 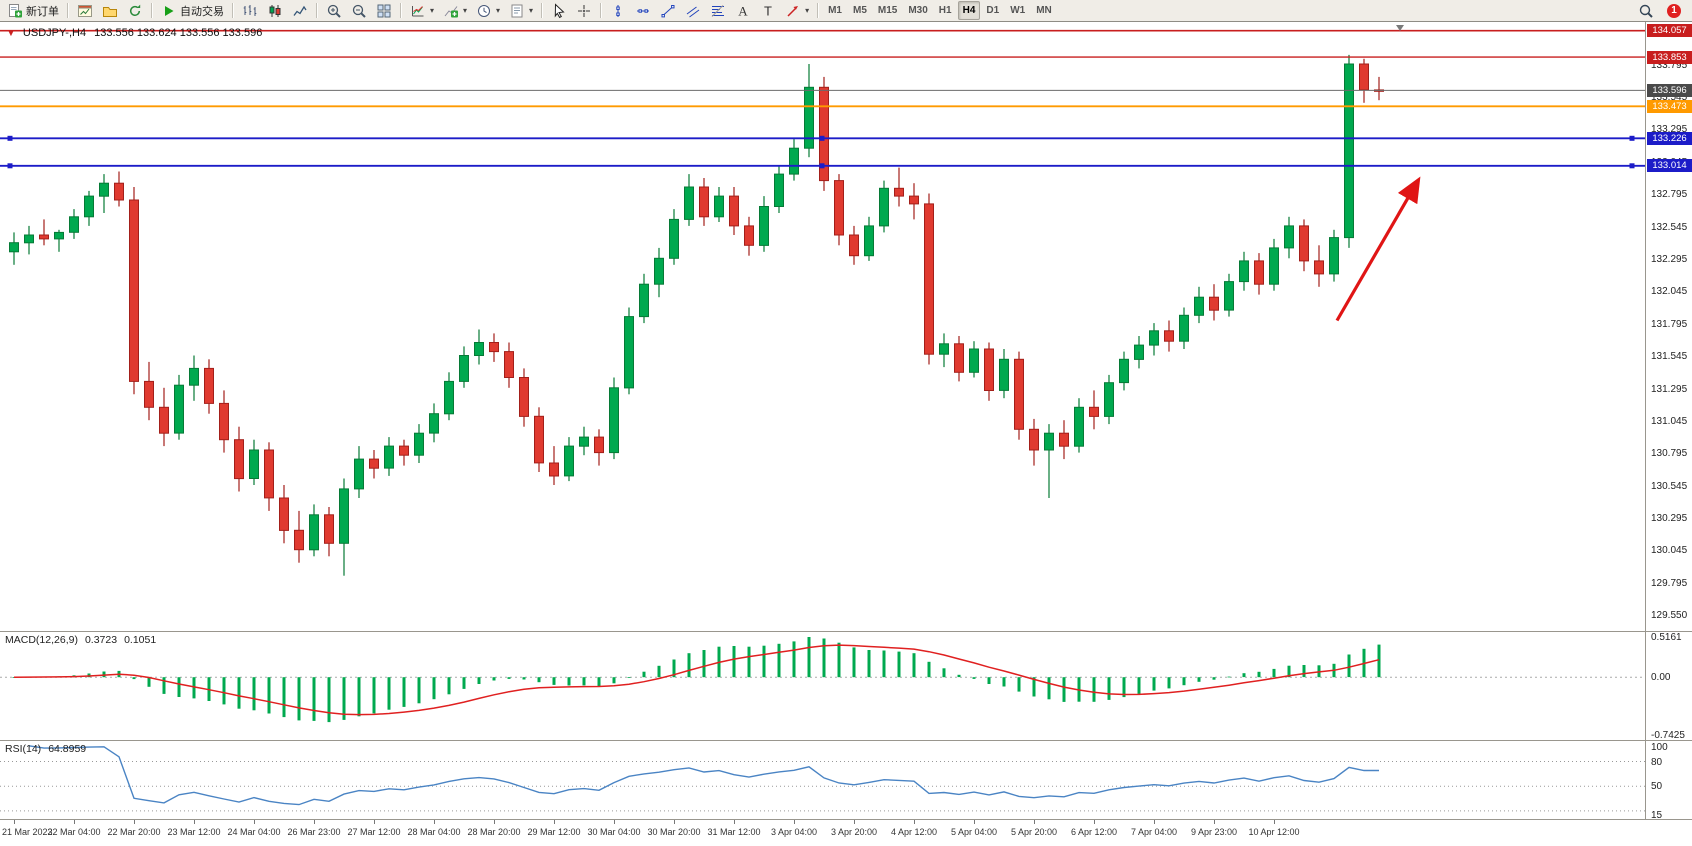 What do you see at coordinates (822, 138) in the screenshot?
I see `hline-133.226` at bounding box center [822, 138].